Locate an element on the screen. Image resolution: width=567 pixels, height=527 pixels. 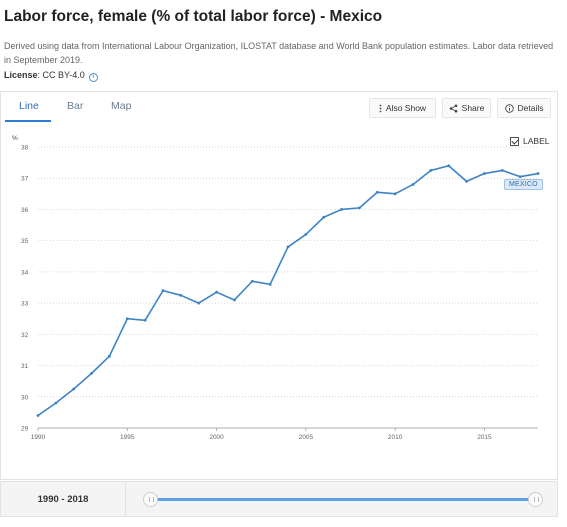
y-tick-label: 31 is located at coordinates (25, 366).